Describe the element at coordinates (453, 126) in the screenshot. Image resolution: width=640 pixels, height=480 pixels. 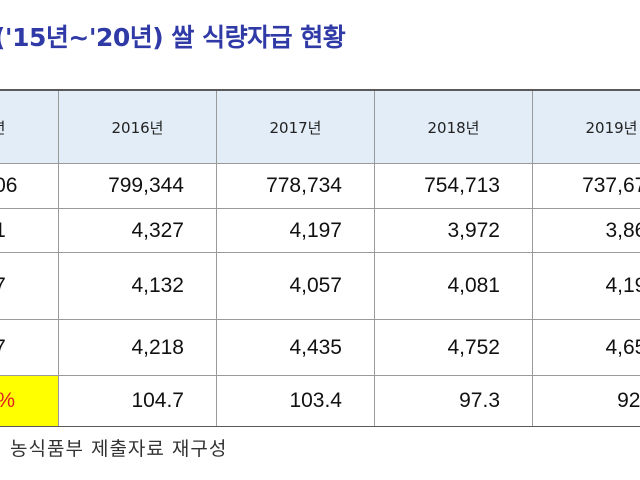
I see `header-cell-2018: 2018년` at that location.